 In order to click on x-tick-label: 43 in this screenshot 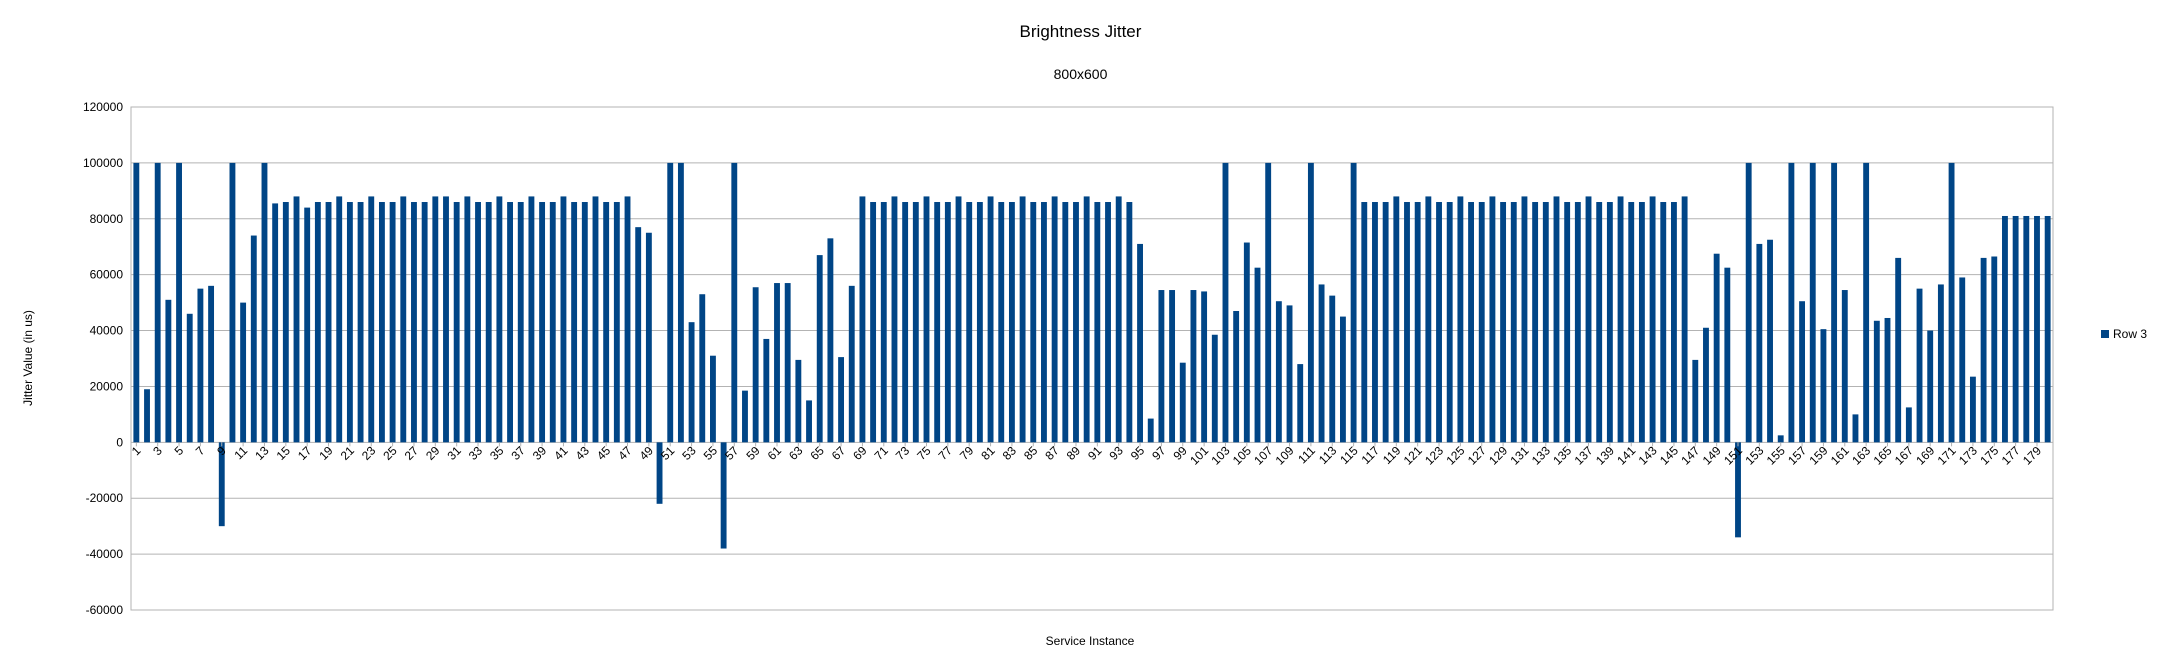, I will do `click(583, 453)`.